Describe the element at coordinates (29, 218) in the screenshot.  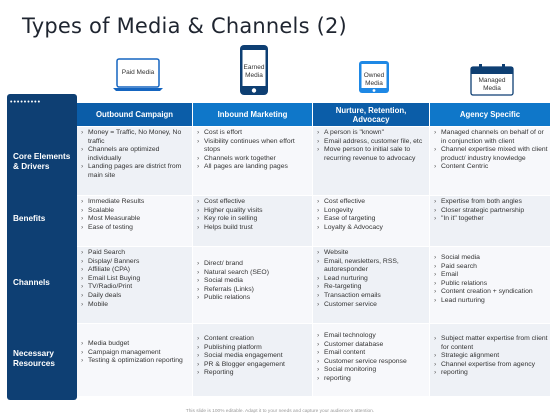
I see `row-label-benefits: Benefits` at that location.